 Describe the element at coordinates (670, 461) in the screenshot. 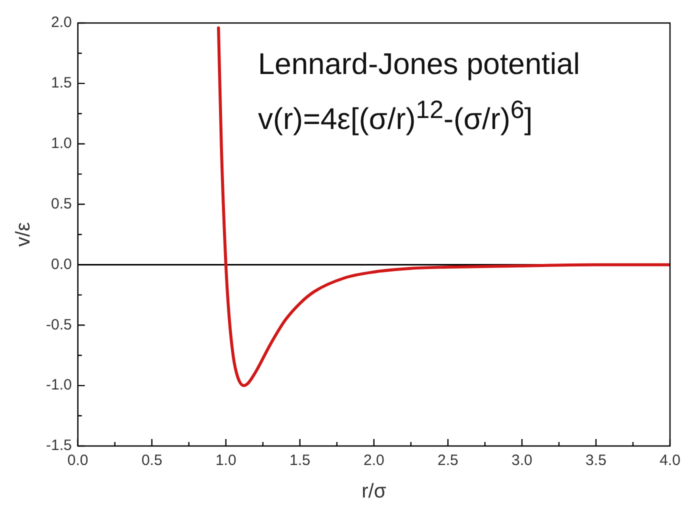

I see `x-tick-label: 4.0` at that location.